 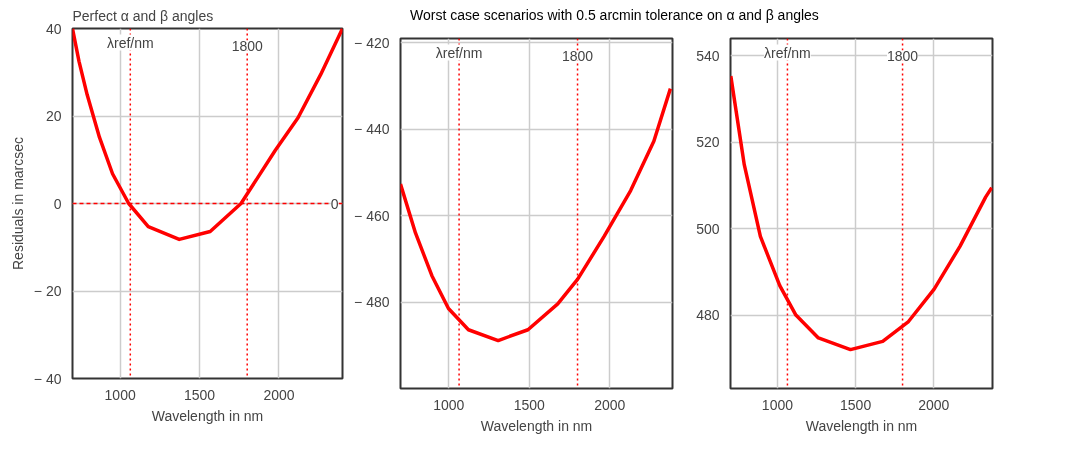 I want to click on y-tick-label: − 20, so click(x=47, y=291).